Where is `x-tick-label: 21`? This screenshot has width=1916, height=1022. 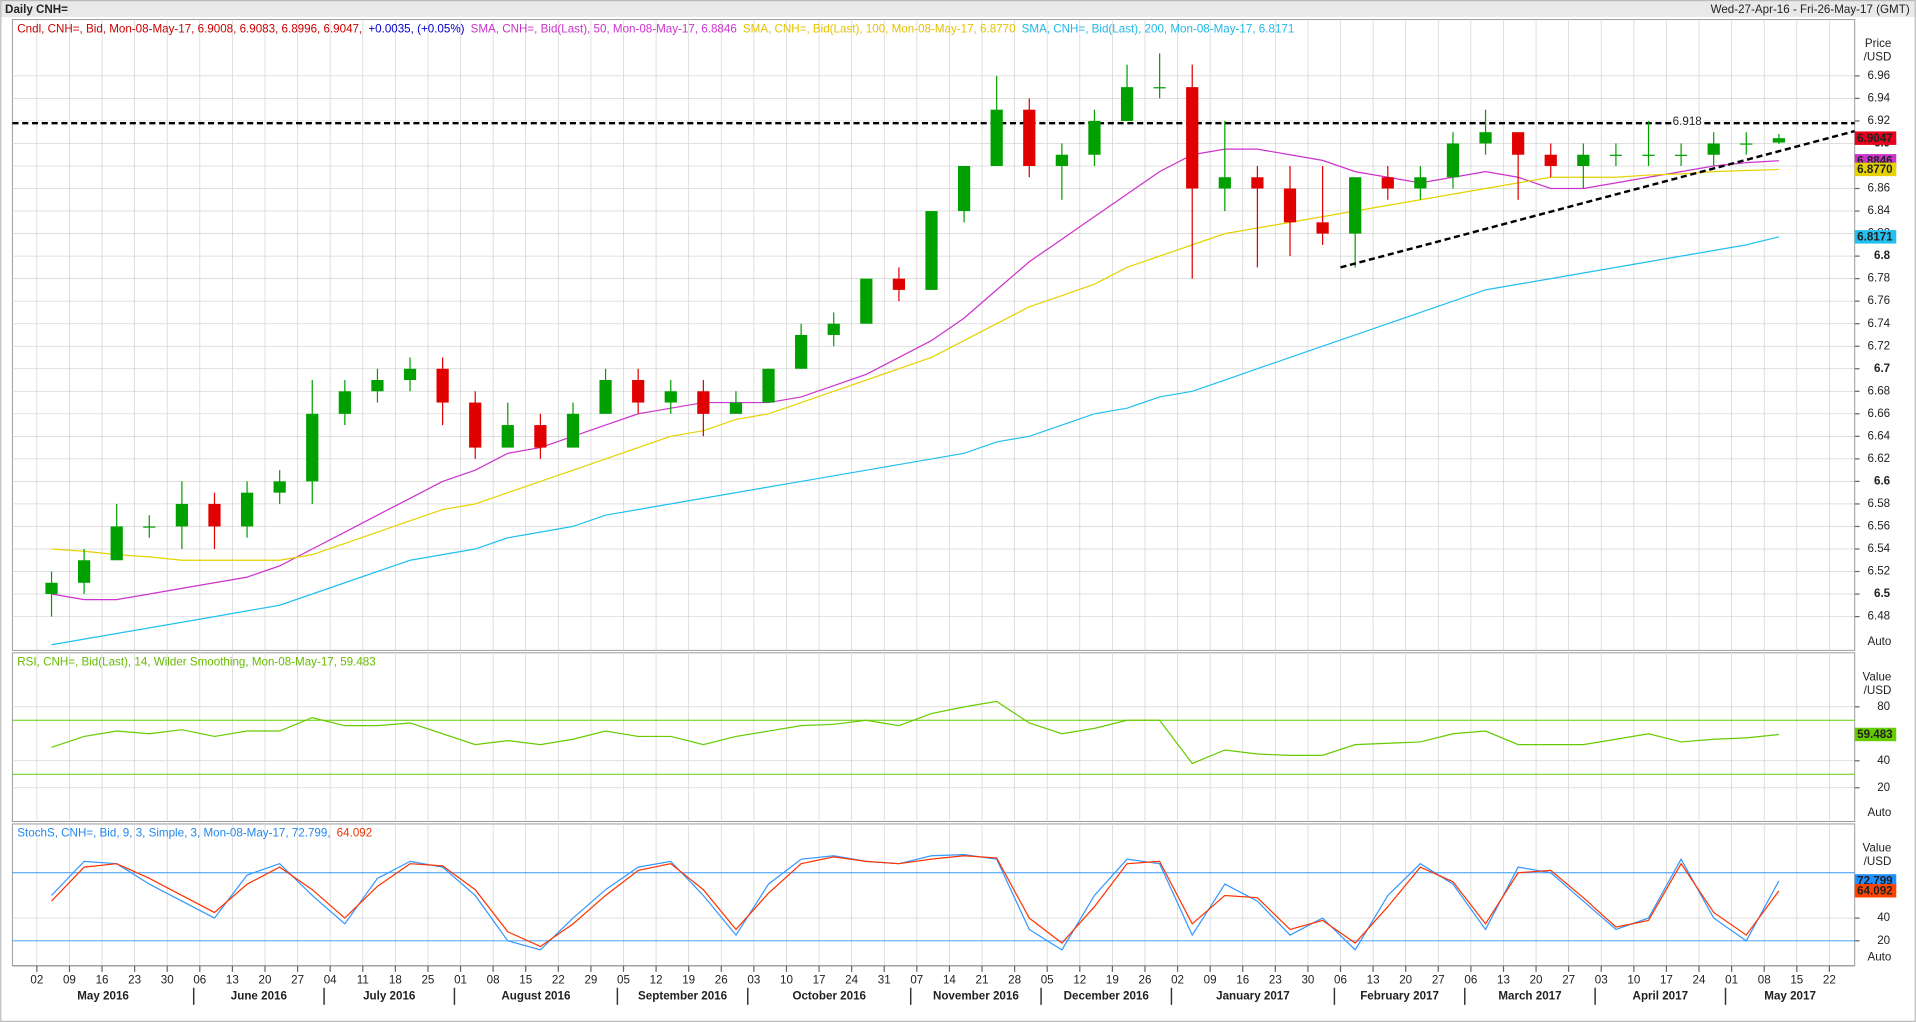
x-tick-label: 21 is located at coordinates (982, 979).